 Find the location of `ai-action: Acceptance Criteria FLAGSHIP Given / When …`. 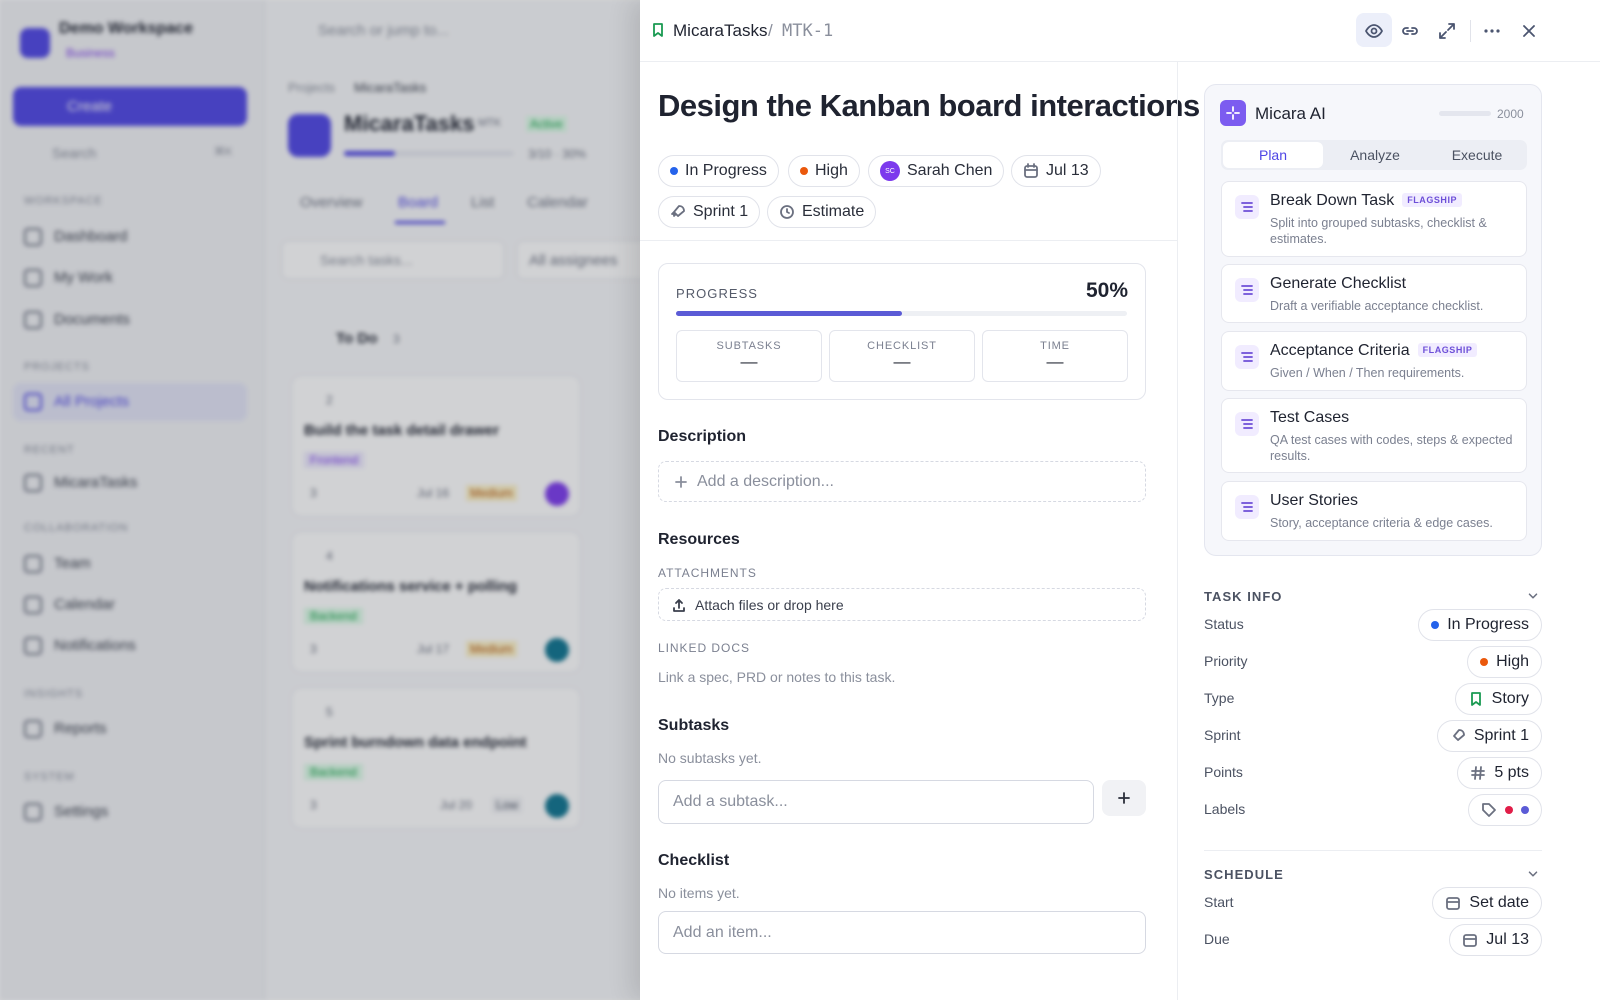

ai-action: Acceptance Criteria FLAGSHIP Given / When … is located at coordinates (1374, 361).